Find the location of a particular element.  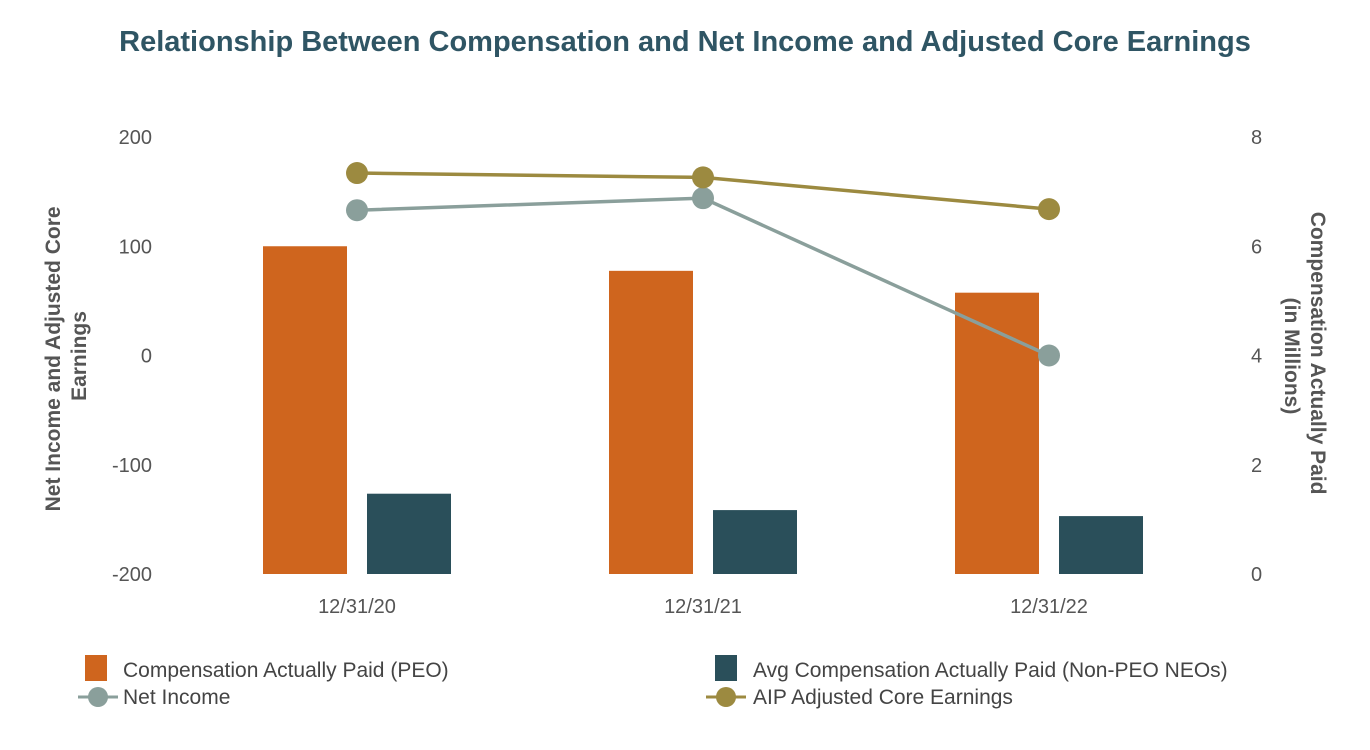

left-axis-title-line2: Earnings is located at coordinates (79, 356).